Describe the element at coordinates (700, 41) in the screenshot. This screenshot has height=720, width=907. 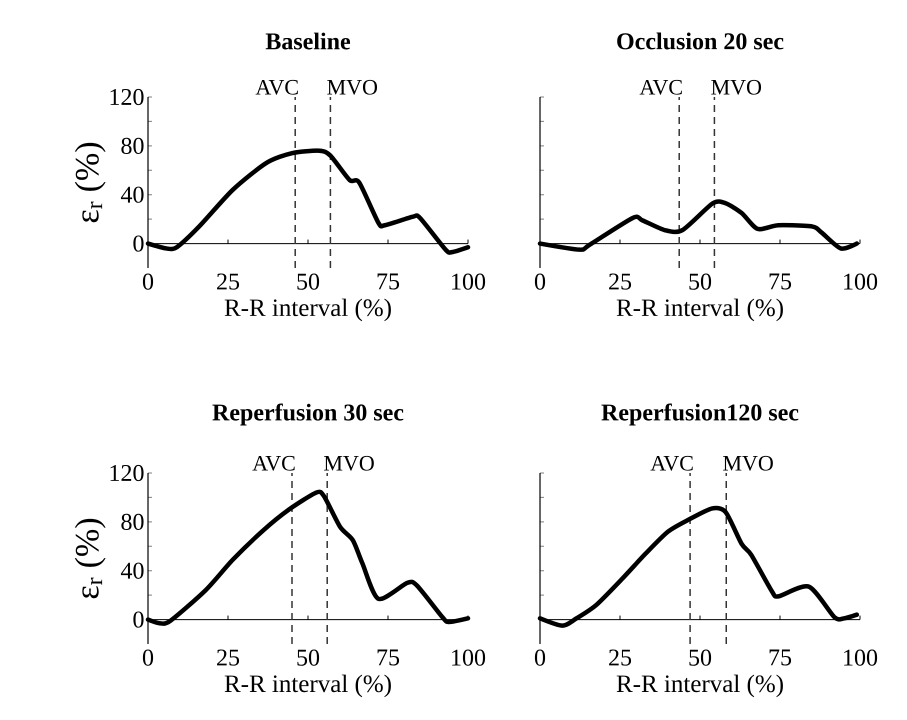
I see `chart-title: Occlusion 20 sec` at that location.